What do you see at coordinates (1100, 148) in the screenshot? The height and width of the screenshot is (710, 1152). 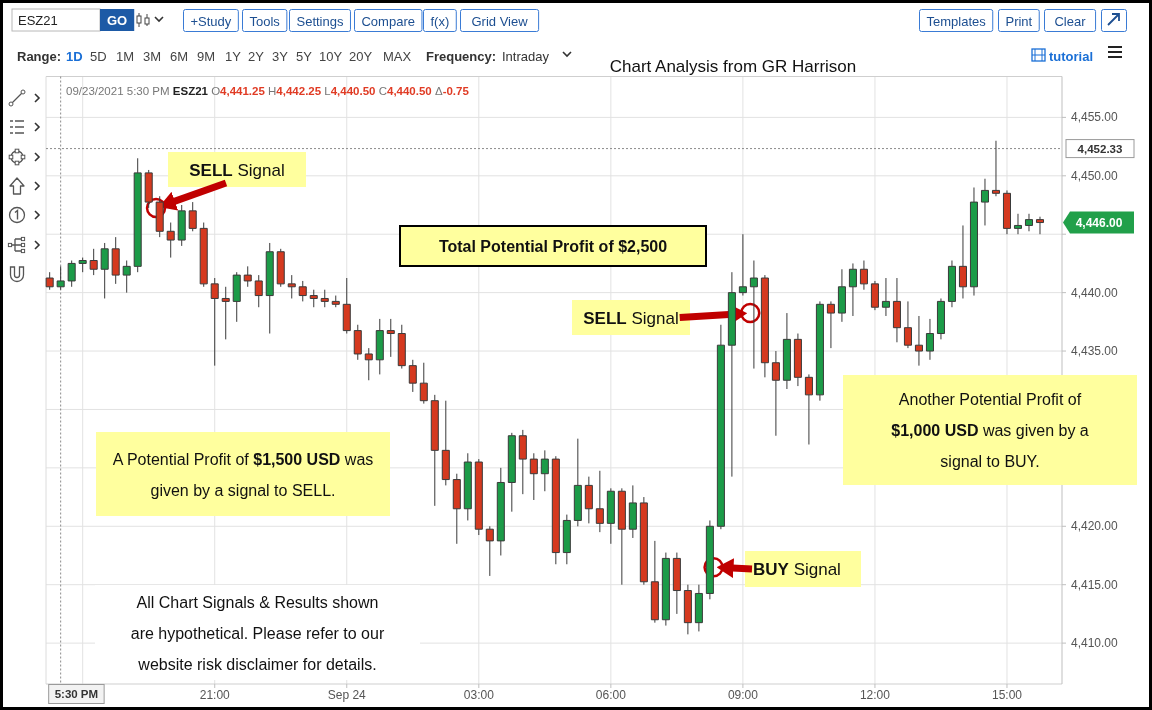 I see `ref-line-label: 4,452.33` at bounding box center [1100, 148].